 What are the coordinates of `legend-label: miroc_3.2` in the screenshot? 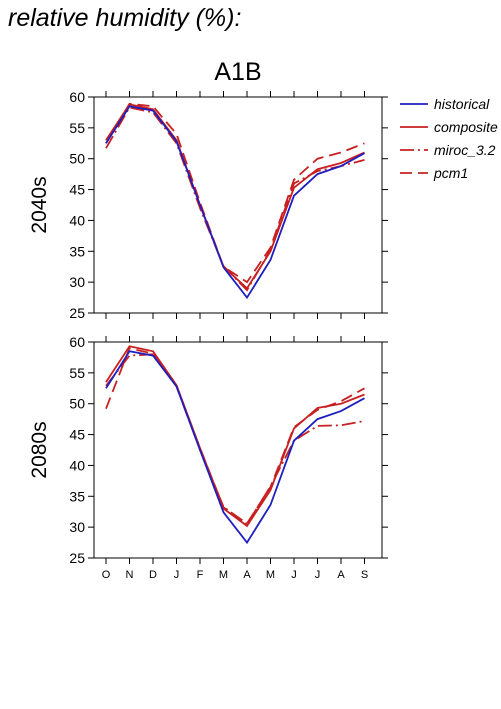 It's located at (465, 150).